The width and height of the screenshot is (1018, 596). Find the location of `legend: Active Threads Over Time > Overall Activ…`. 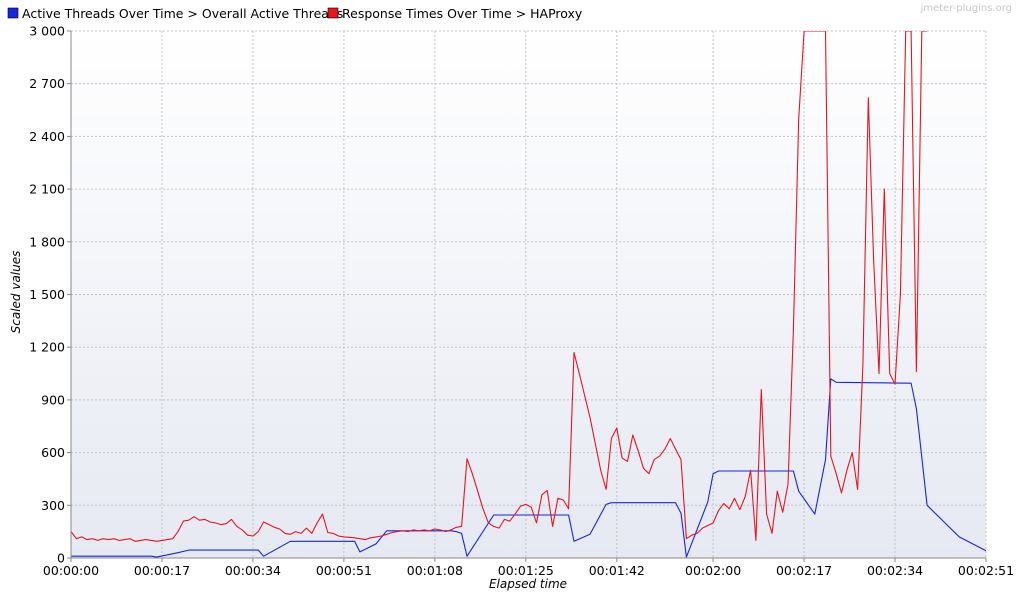

legend: Active Threads Over Time > Overall Activ… is located at coordinates (295, 13).